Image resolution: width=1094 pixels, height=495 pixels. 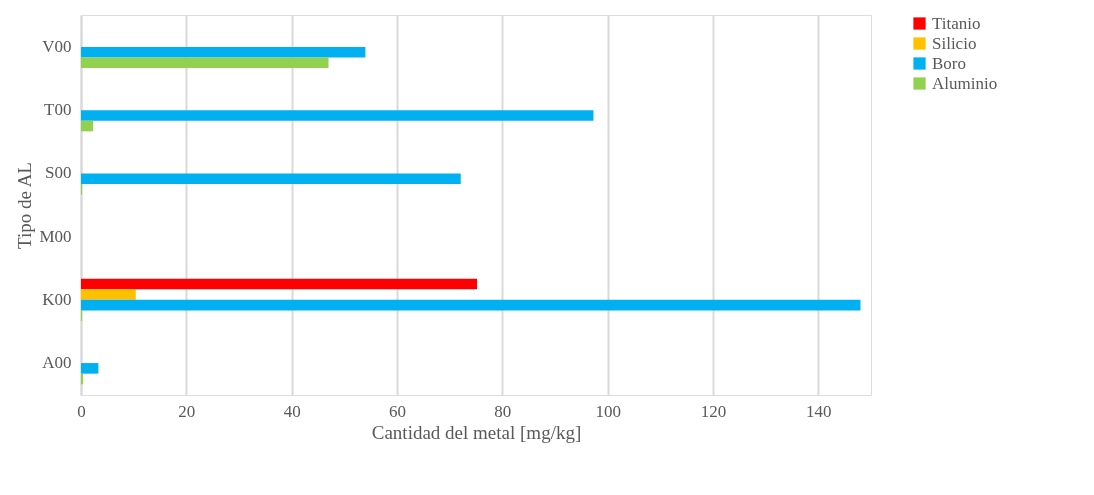 What do you see at coordinates (608, 411) in the screenshot?
I see `x-tick-label: 100` at bounding box center [608, 411].